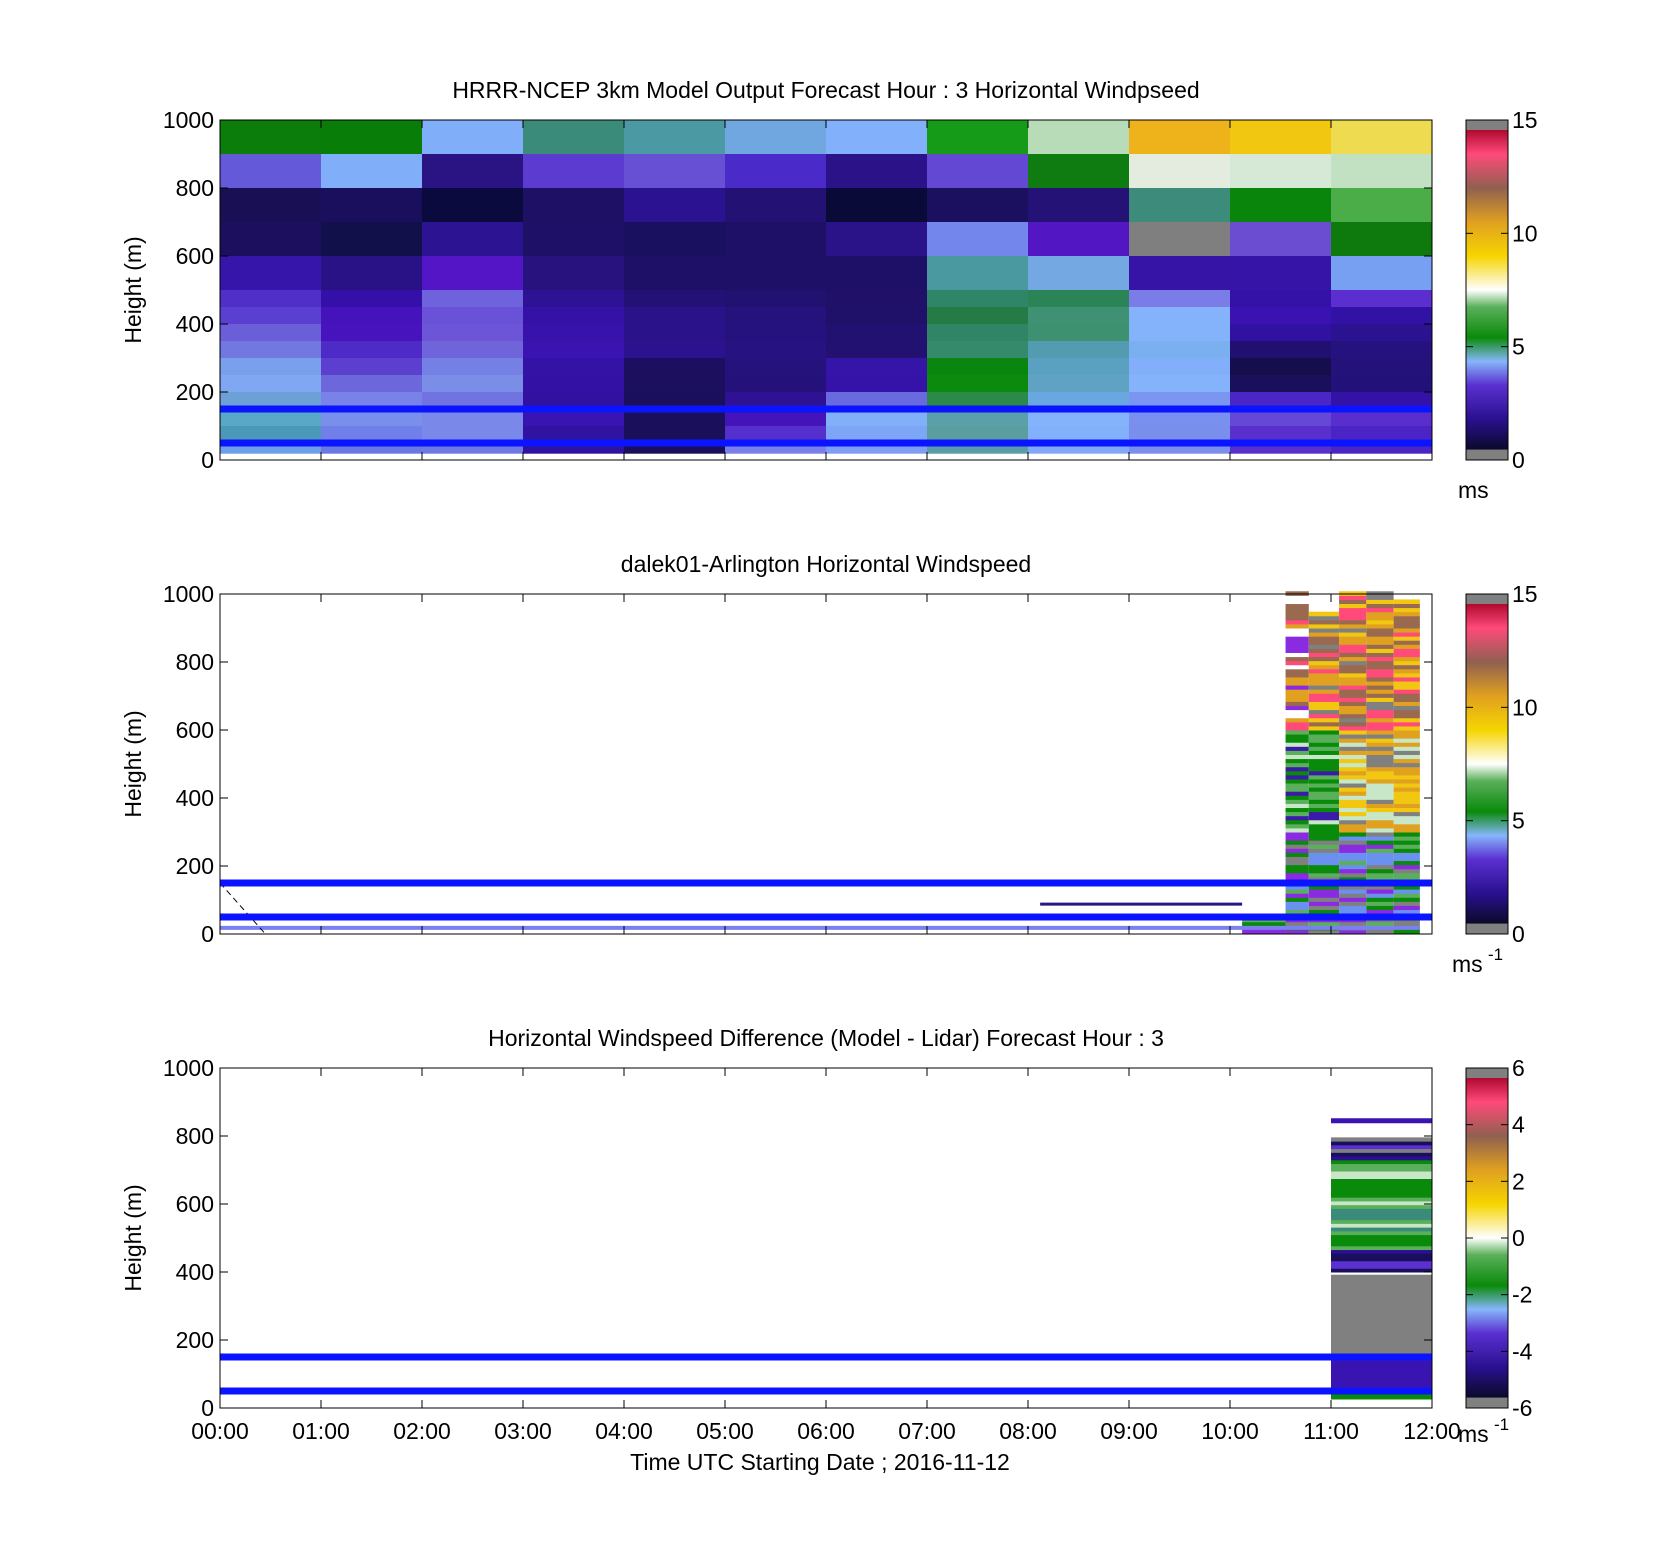 This screenshot has height=1566, width=1680. What do you see at coordinates (927, 1431) in the screenshot?
I see `x-tick-label: 07:00` at bounding box center [927, 1431].